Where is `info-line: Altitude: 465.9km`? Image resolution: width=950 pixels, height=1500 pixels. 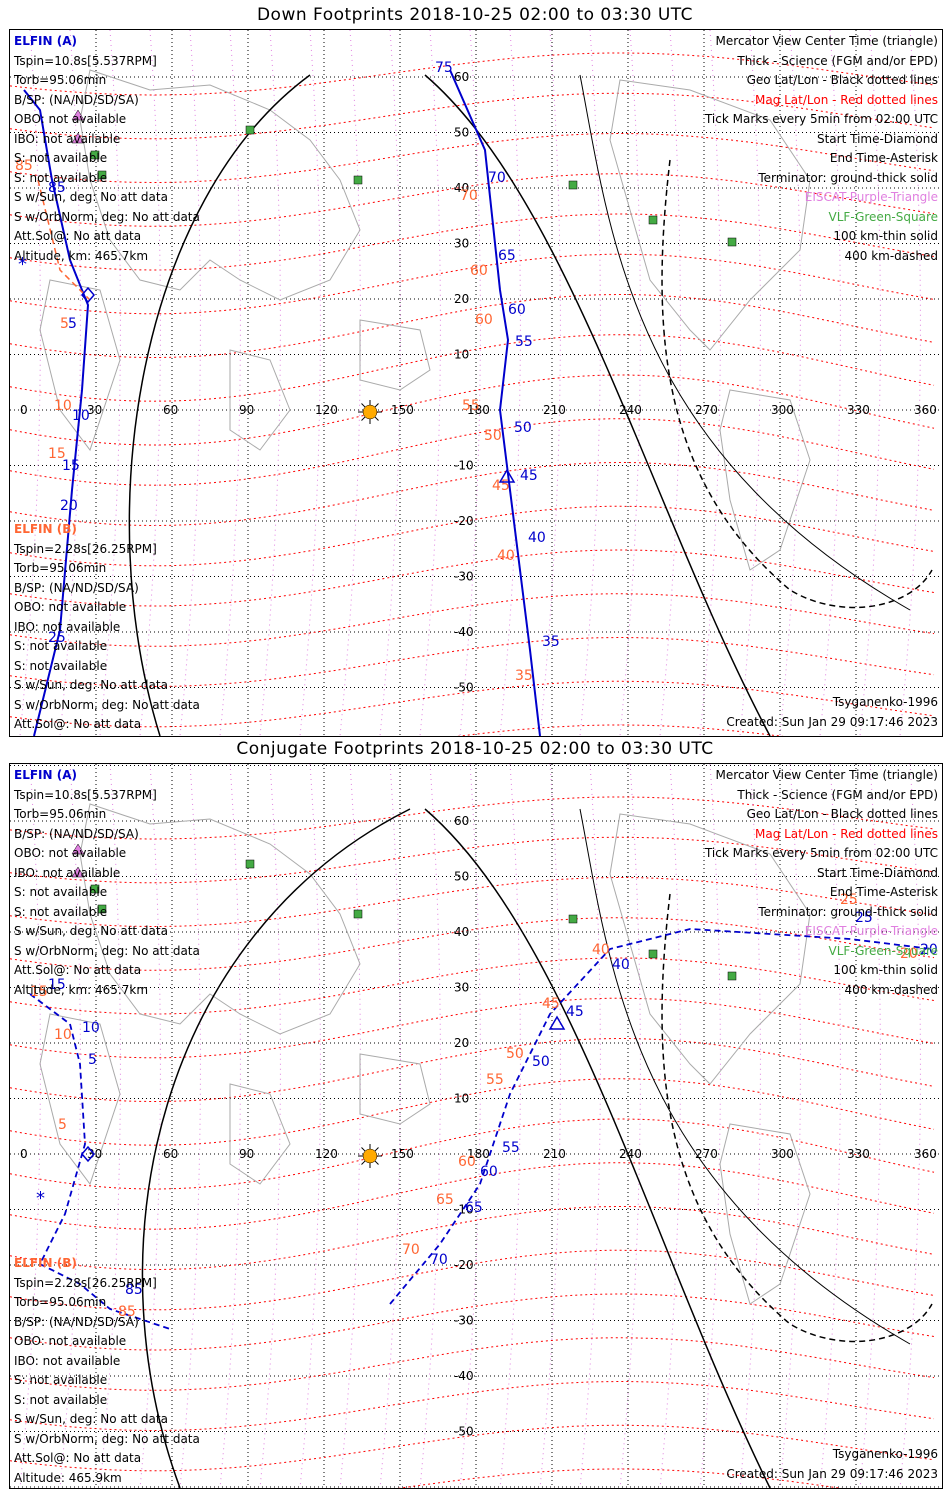
info-line: Altitude: 465.9km is located at coordinates (107, 736).